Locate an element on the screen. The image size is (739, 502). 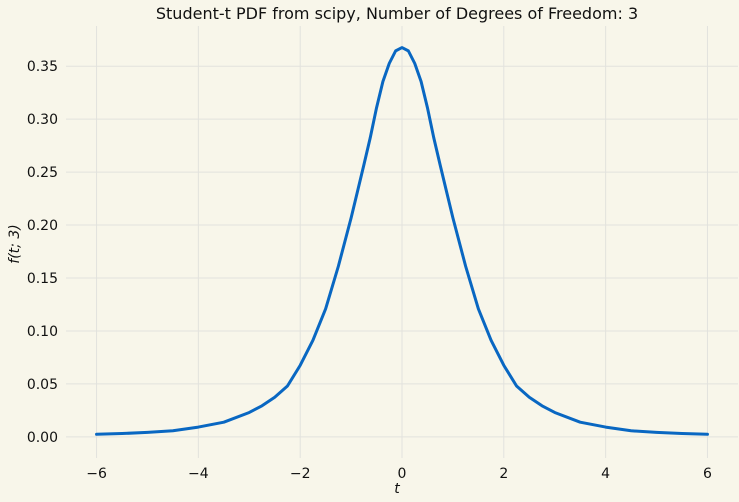
y-tick-label: 0.20 is located at coordinates (42, 226).